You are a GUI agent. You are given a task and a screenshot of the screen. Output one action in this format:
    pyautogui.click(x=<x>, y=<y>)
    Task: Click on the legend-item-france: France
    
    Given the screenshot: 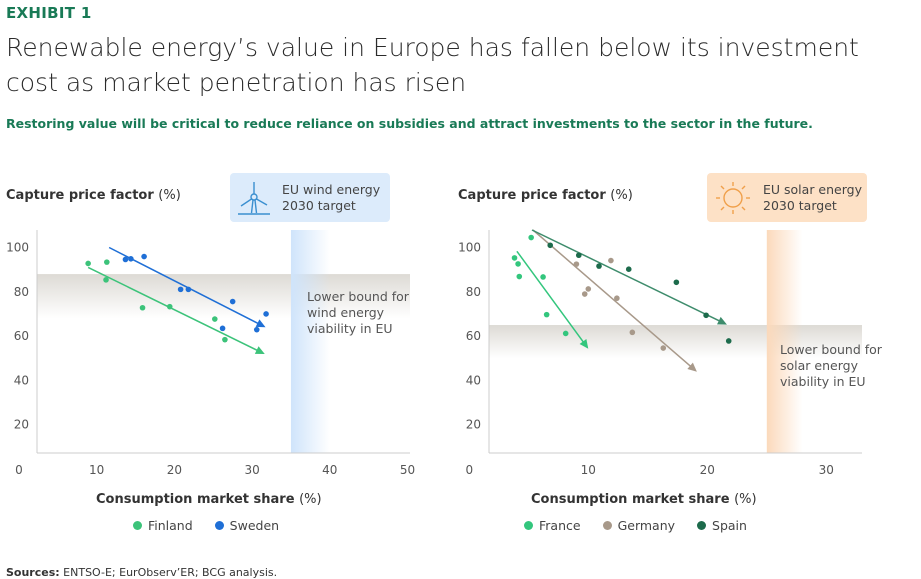 What is the action you would take?
    pyautogui.click(x=552, y=525)
    